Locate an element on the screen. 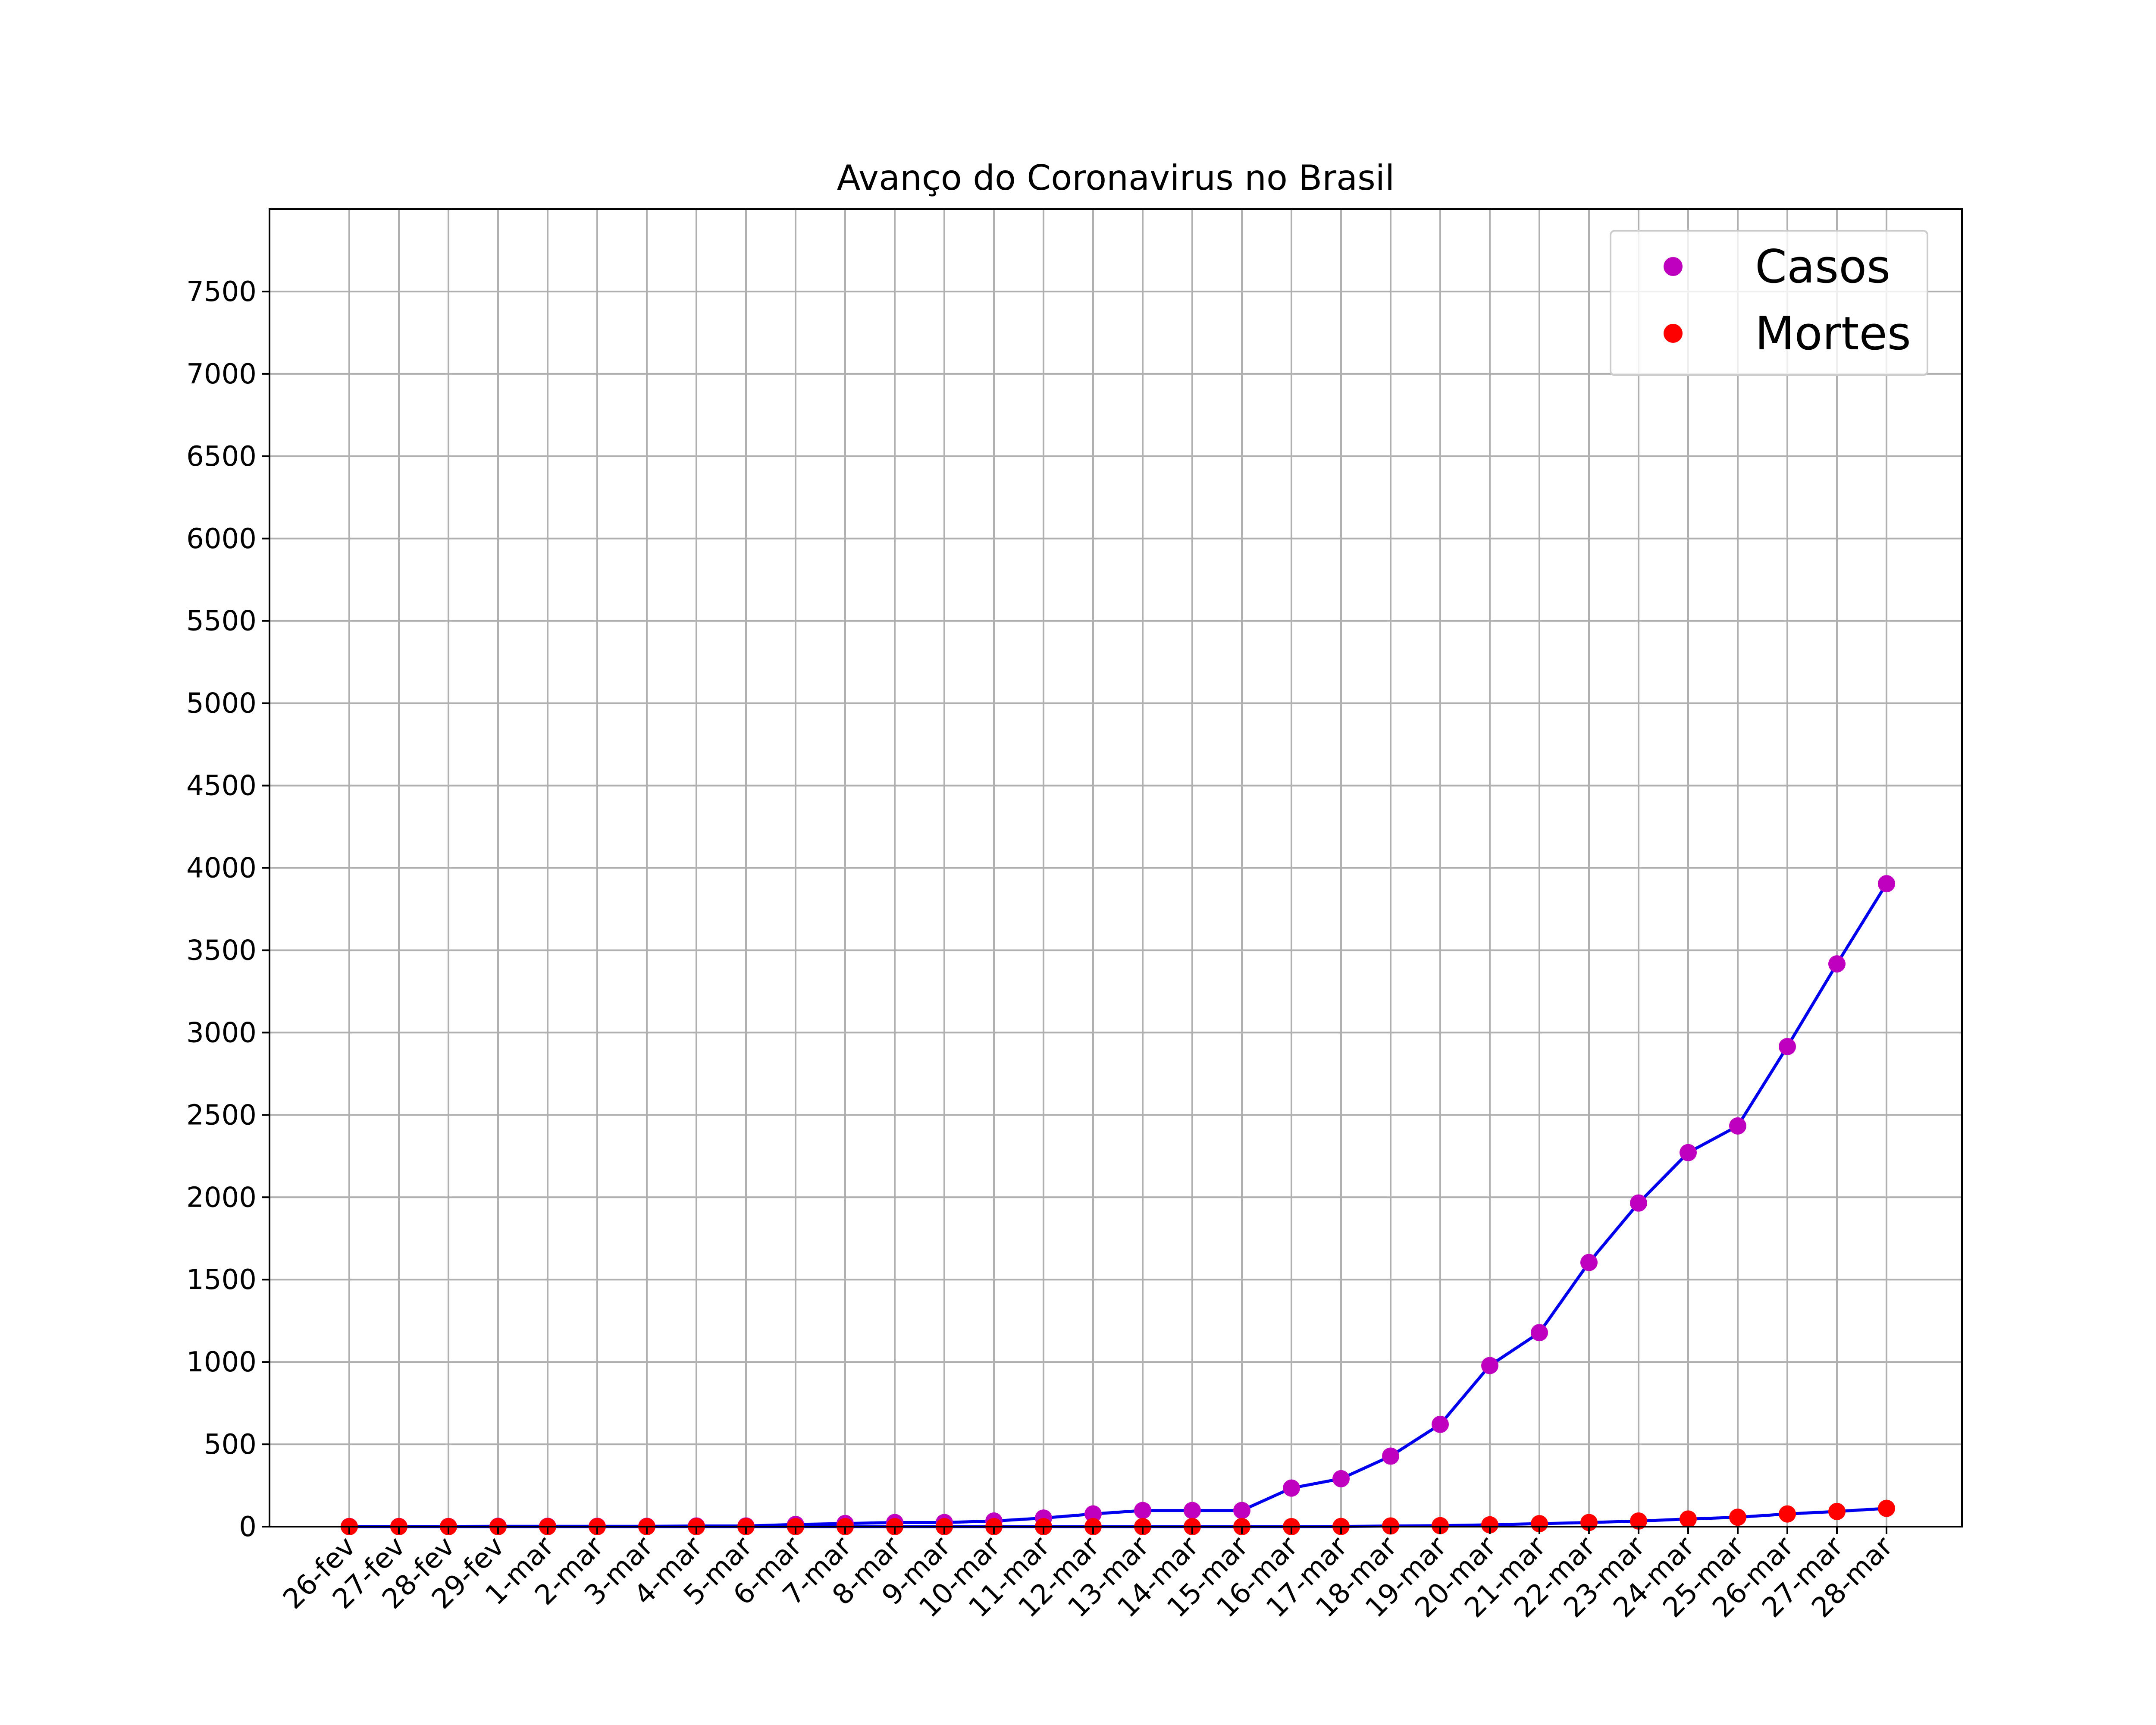 This screenshot has width=2156, height=1725. legend-label-casos: Casos is located at coordinates (1823, 266).